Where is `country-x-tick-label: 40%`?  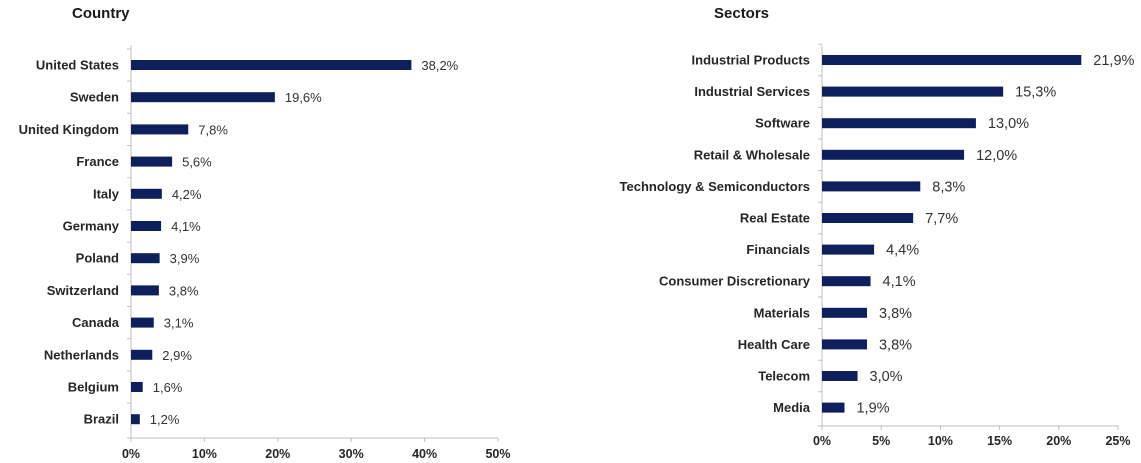 country-x-tick-label: 40% is located at coordinates (424, 454).